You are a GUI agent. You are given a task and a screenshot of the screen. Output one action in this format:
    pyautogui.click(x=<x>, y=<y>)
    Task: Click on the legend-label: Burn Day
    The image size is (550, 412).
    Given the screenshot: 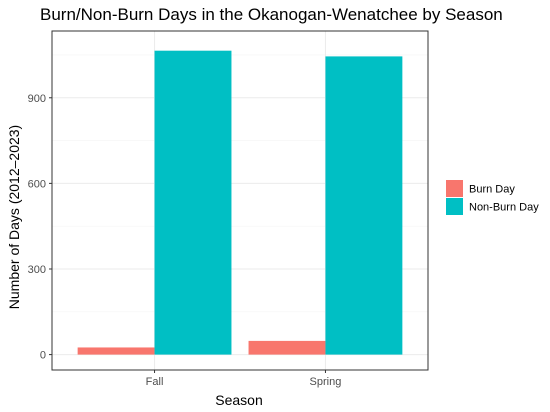 What is the action you would take?
    pyautogui.click(x=492, y=190)
    